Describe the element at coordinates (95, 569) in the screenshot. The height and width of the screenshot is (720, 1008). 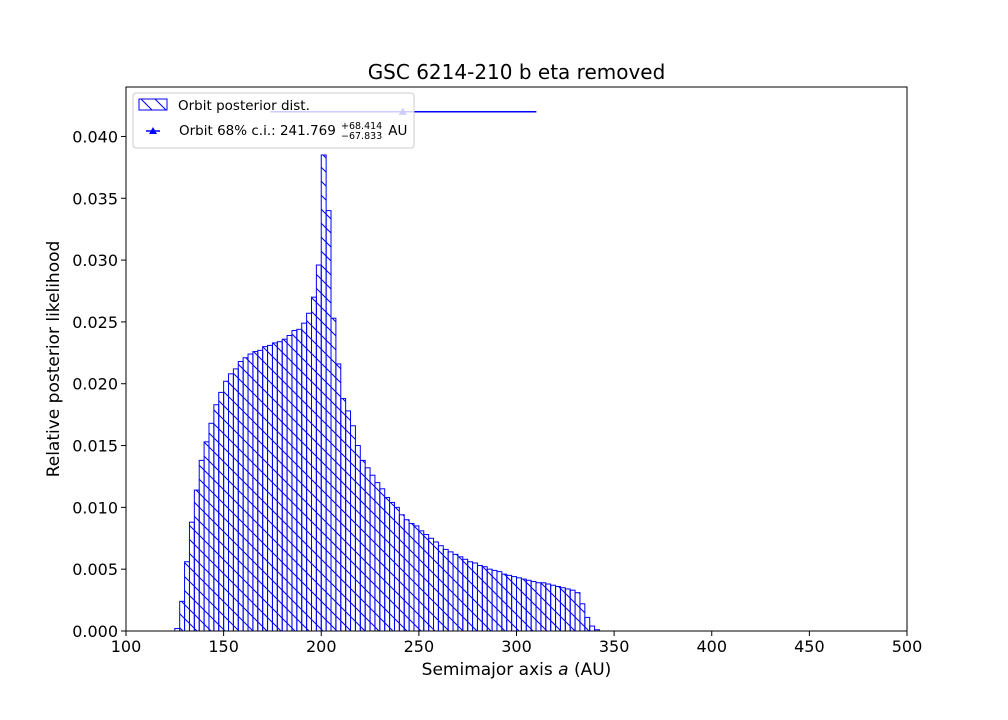
I see `y-tick-label: 0.005` at that location.